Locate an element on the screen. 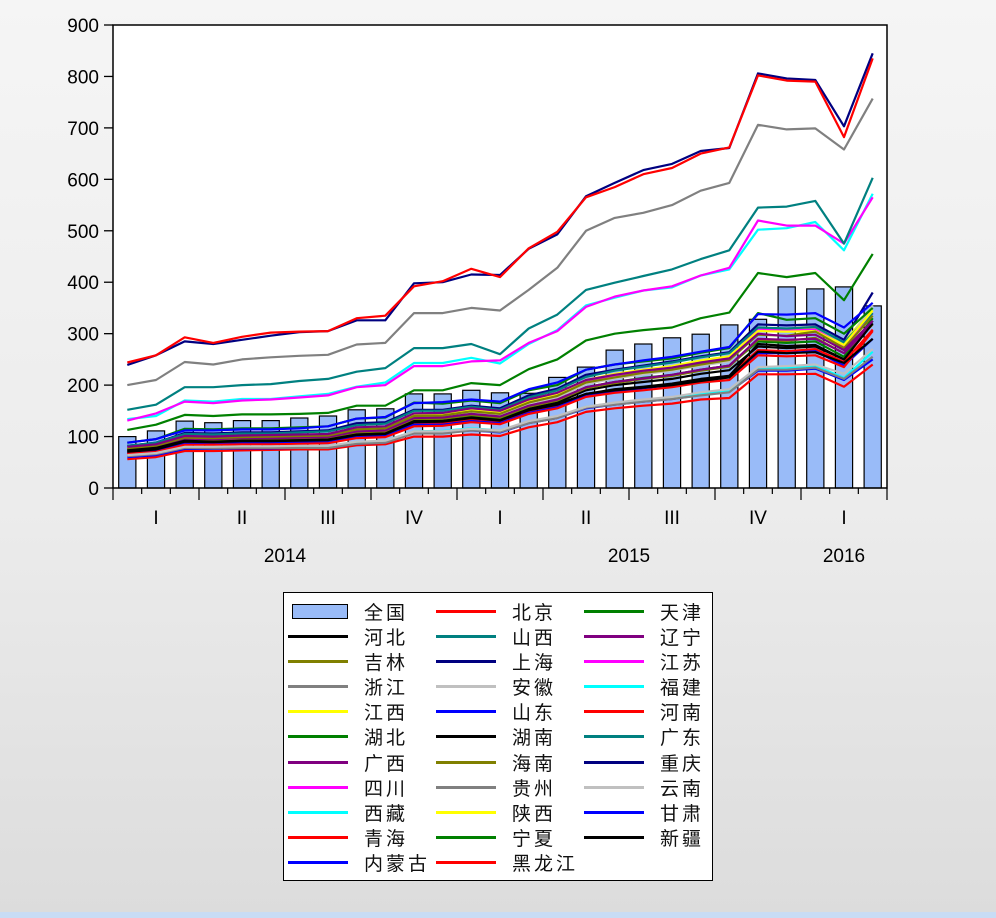  y-tick-label: 0 is located at coordinates (93, 489).